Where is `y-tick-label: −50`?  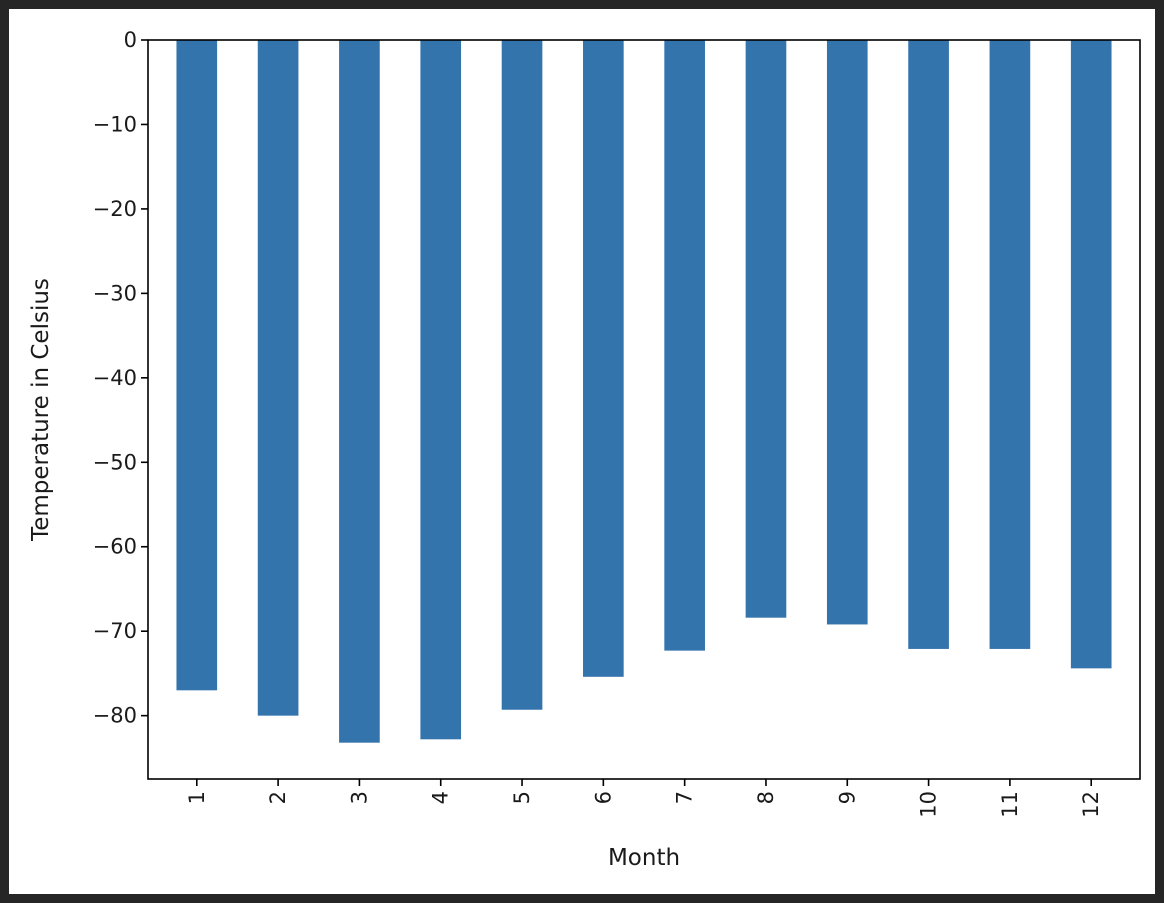
y-tick-label: −50 is located at coordinates (115, 462).